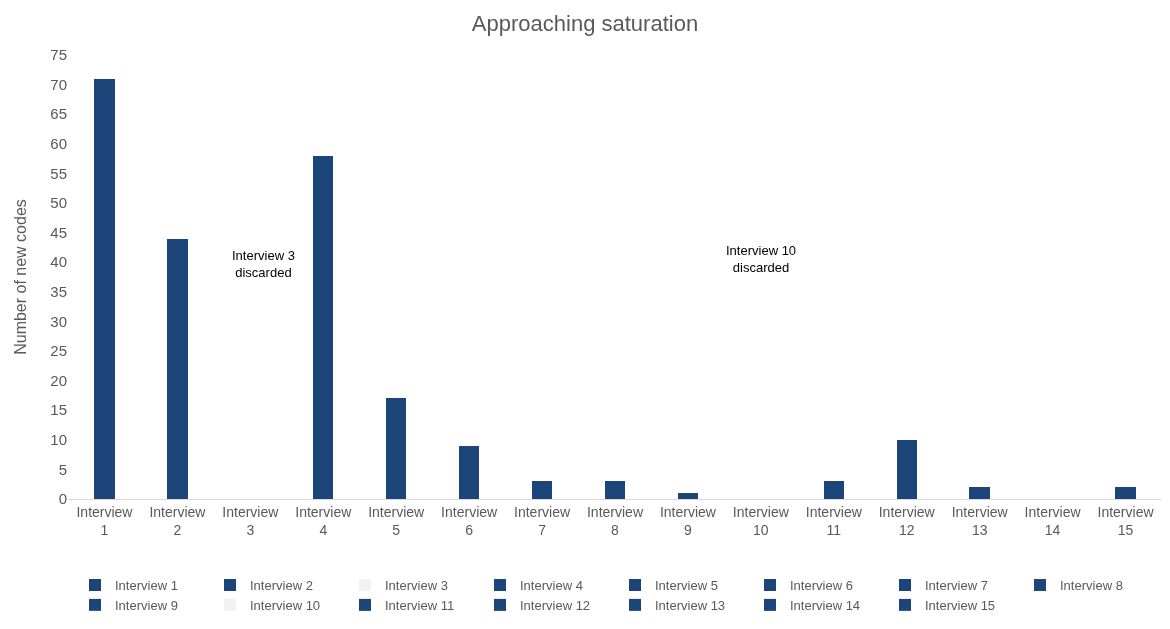 The image size is (1170, 629). Describe the element at coordinates (251, 520) in the screenshot. I see `x-tick-label: Interview 3` at that location.